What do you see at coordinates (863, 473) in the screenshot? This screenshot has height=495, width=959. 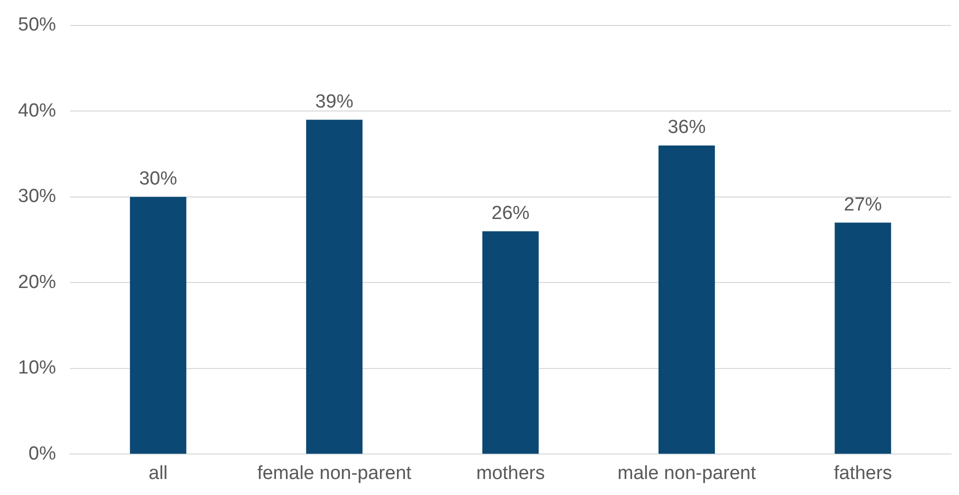 I see `x-tick-label: fathers` at bounding box center [863, 473].